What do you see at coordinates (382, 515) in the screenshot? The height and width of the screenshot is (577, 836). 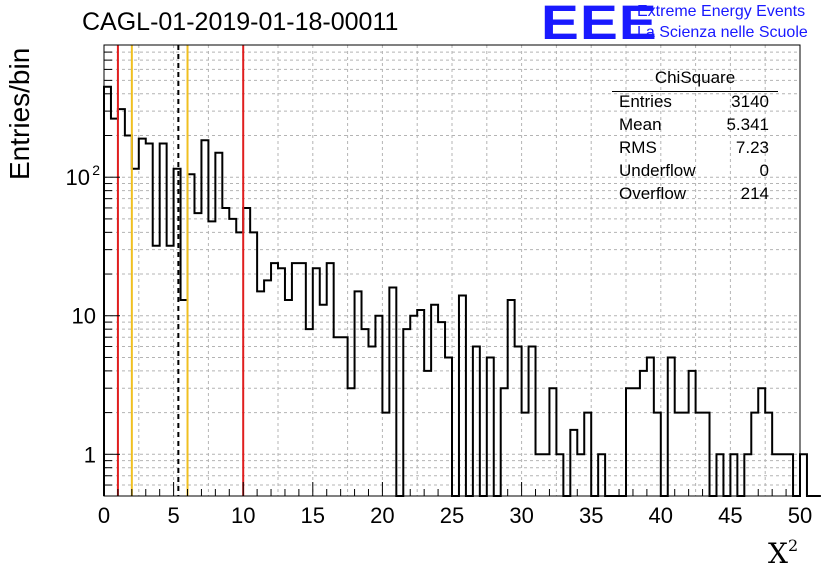 I see `x-tick-label: 20` at bounding box center [382, 515].